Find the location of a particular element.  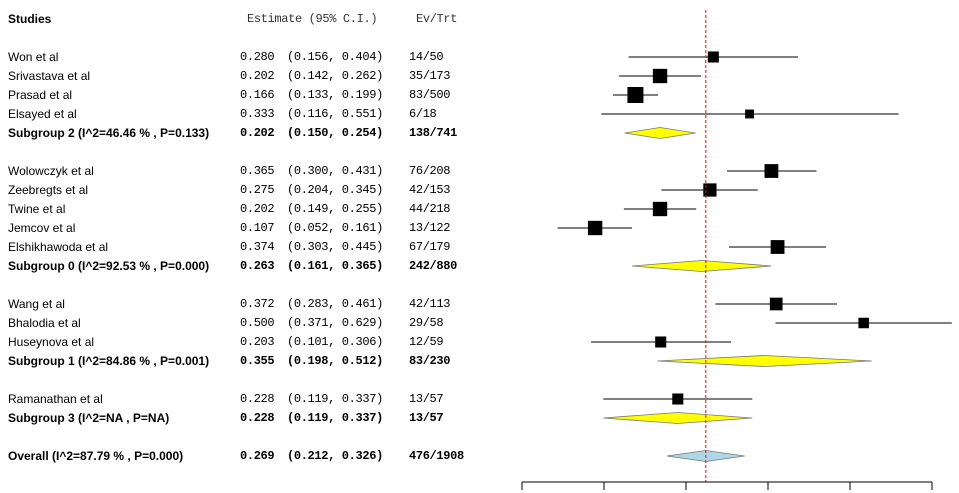

study-label: Jemcov et al is located at coordinates (42, 227).